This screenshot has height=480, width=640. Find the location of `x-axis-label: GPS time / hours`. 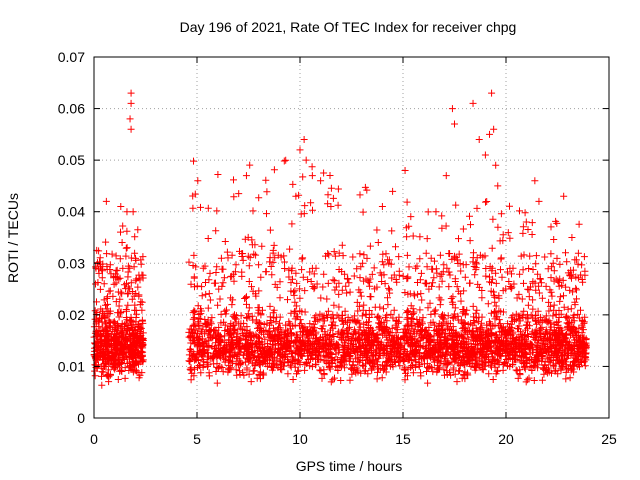

x-axis-label: GPS time / hours is located at coordinates (349, 466).